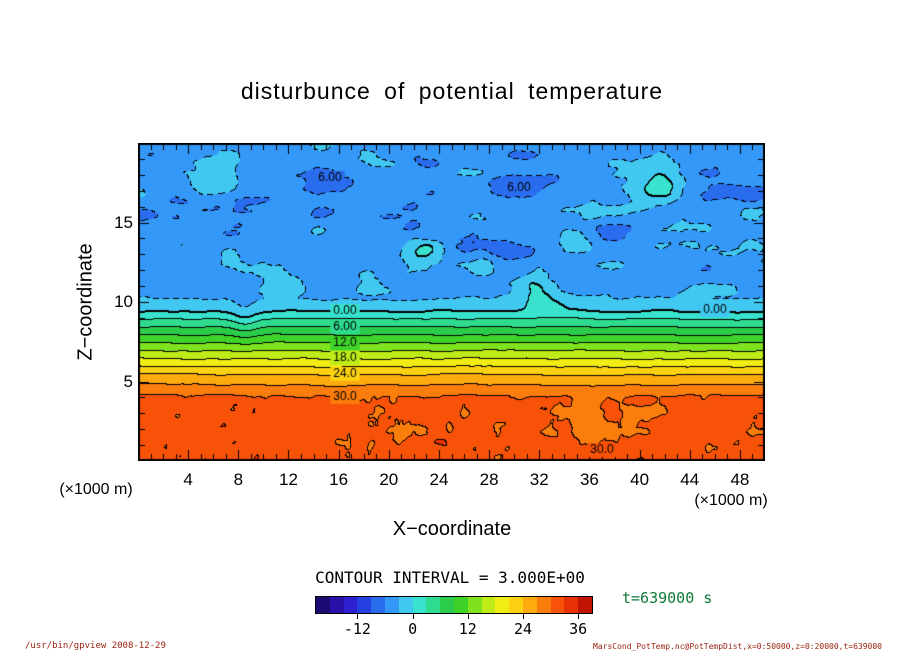 This screenshot has height=654, width=904. I want to click on footer-command: /usr/bin/gpview 2008-12-29, so click(95, 646).